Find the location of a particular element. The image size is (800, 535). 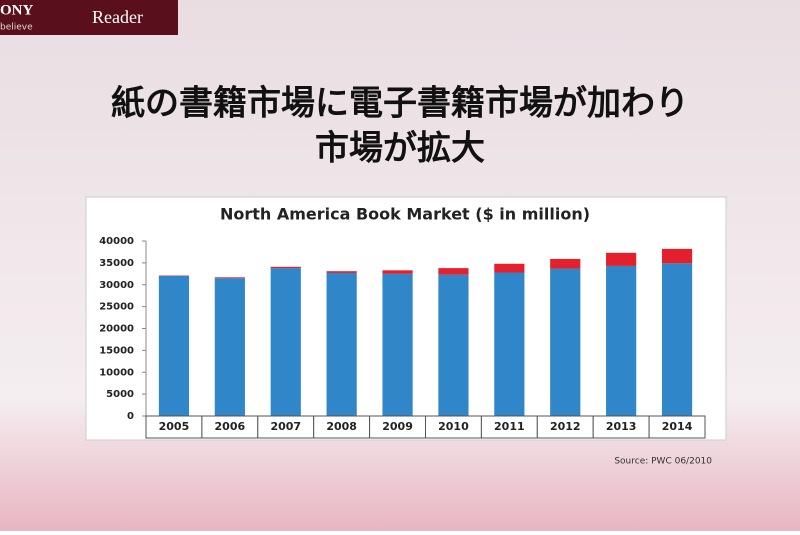

x-tick-label: 2006 is located at coordinates (230, 426).